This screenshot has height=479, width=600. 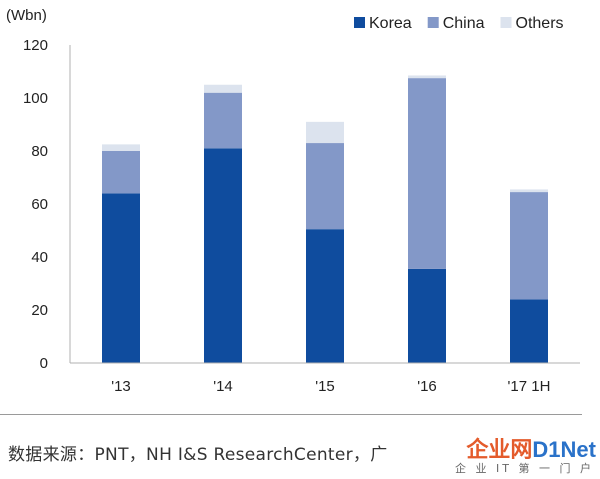 What do you see at coordinates (529, 386) in the screenshot?
I see `x-tick-label-4: '17 1H` at bounding box center [529, 386].